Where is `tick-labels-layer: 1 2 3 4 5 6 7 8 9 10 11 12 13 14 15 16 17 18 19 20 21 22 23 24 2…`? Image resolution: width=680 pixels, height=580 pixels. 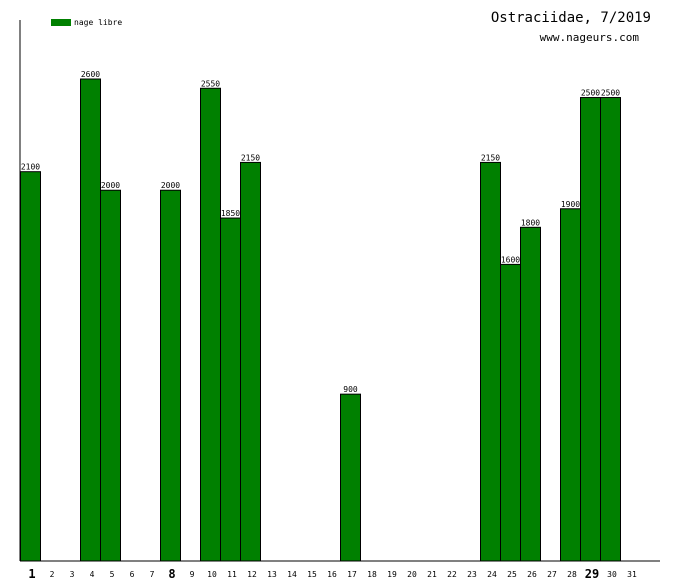
tick-labels-layer: 1 2 3 4 5 6 7 8 9 10 11 12 13 14 15 16 17 18 19 20 21 22 23 24 2… is located at coordinates (332, 573).